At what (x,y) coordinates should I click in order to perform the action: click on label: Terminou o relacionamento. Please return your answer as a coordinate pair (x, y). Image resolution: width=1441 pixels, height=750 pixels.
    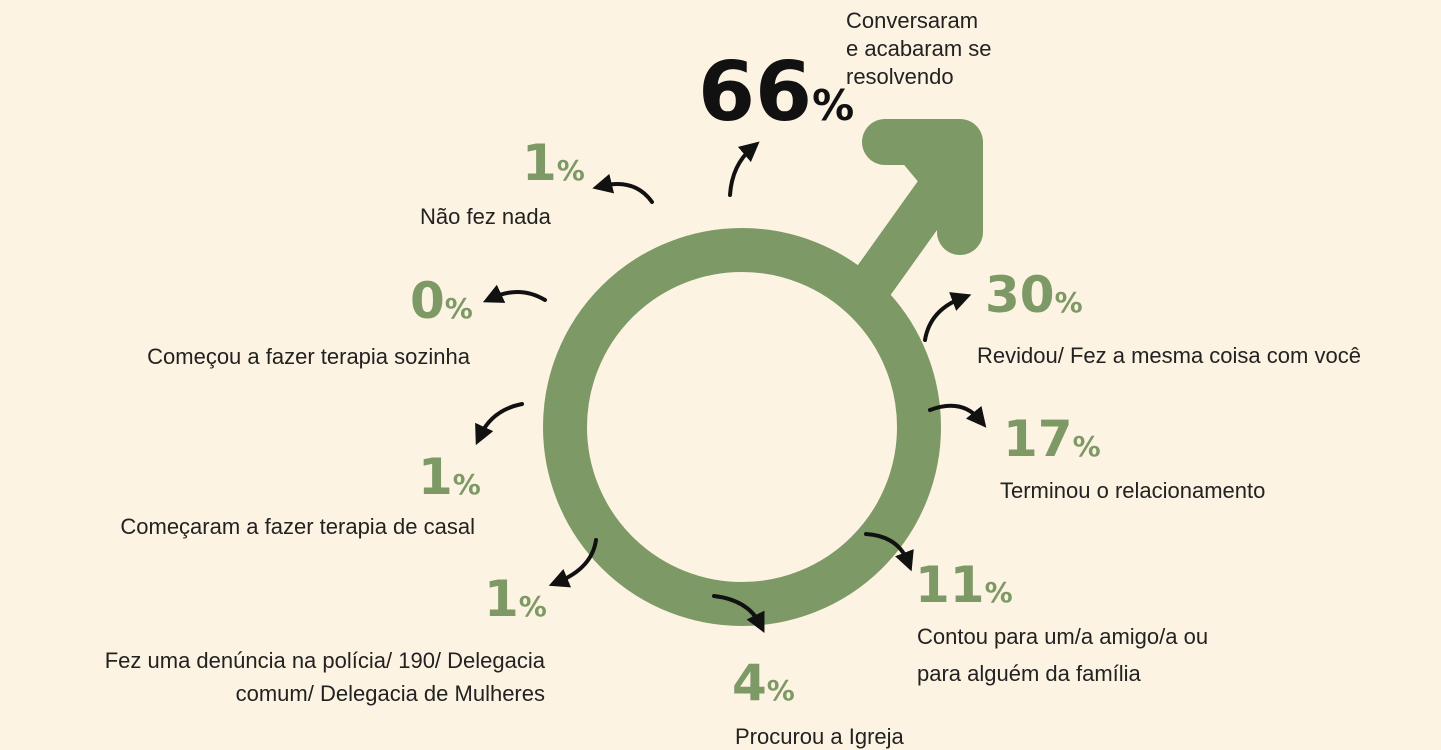
    Looking at the image, I should click on (1132, 490).